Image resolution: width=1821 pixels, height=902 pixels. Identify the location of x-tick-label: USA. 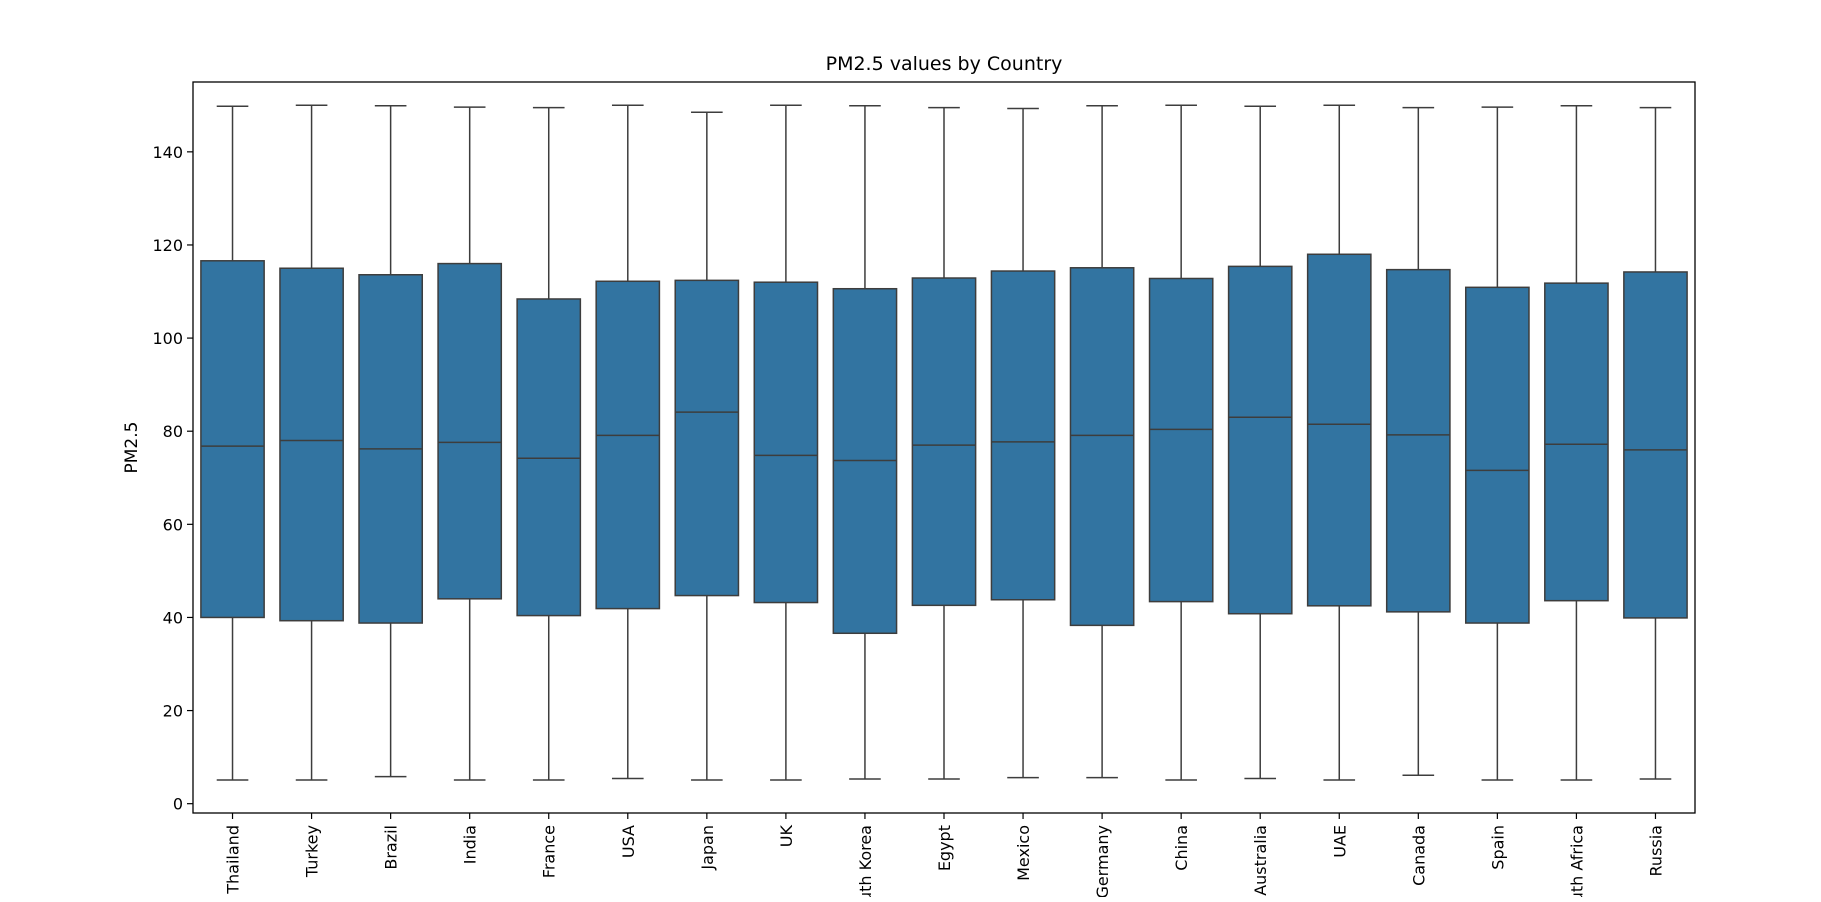
(628, 841).